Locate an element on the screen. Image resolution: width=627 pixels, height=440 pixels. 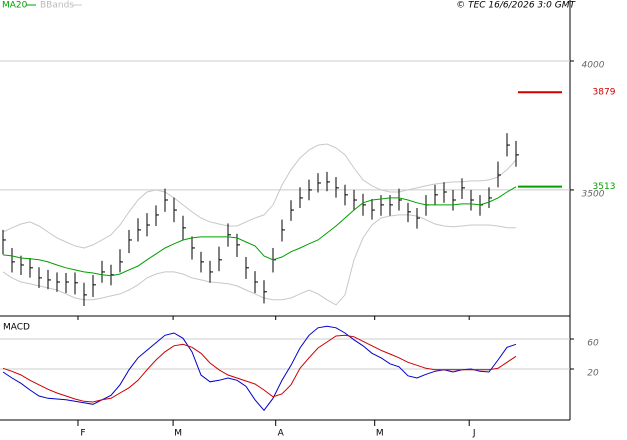
y-tick-label: 4000 is located at coordinates (593, 65).